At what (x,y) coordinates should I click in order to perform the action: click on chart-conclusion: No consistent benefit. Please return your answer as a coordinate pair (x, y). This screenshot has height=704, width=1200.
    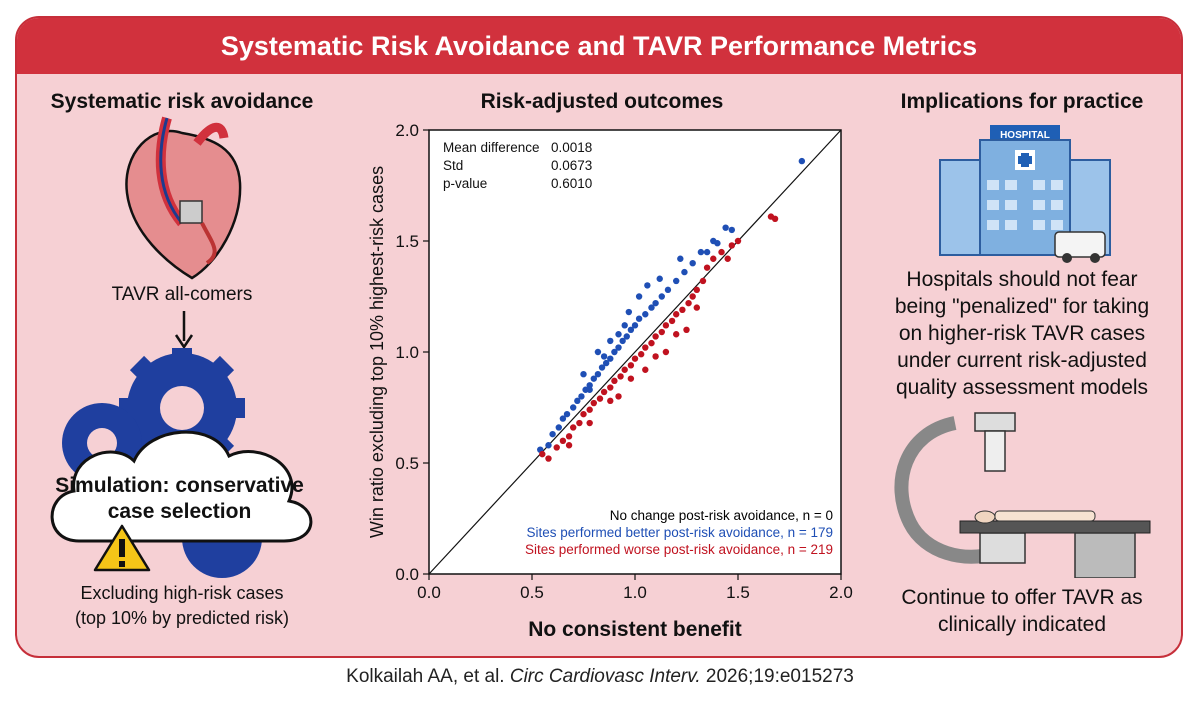
    Looking at the image, I should click on (635, 628).